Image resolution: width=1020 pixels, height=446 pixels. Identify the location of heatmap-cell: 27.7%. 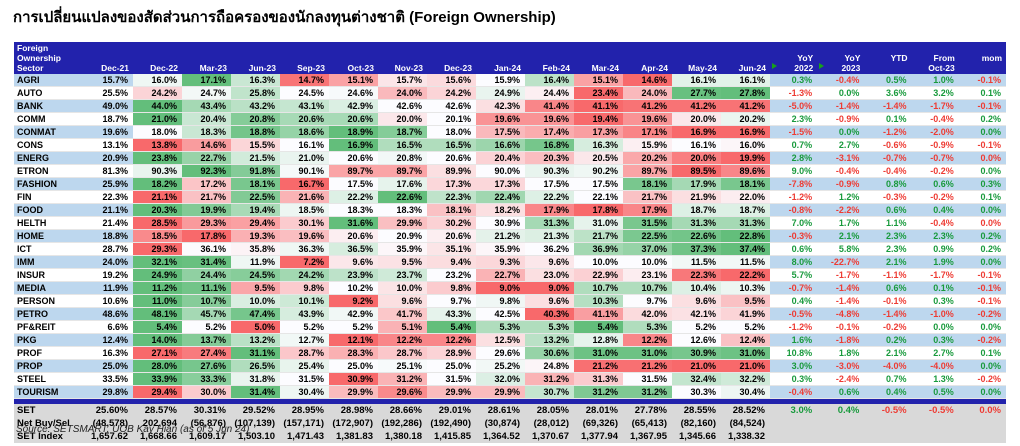
(696, 93).